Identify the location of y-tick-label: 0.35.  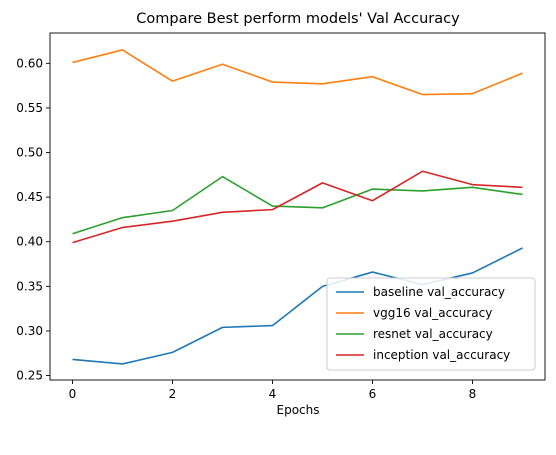
(29, 286).